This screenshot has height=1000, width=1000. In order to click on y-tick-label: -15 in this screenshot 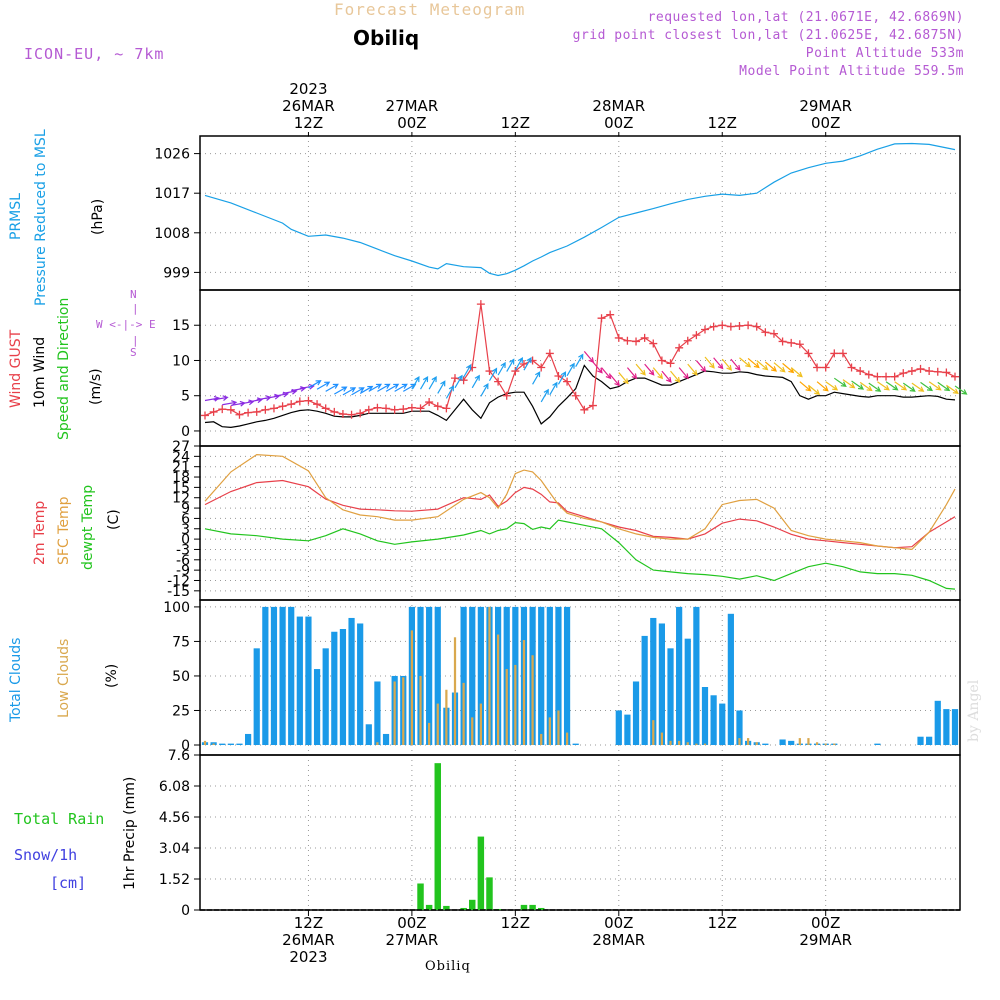, I will do `click(178, 592)`.